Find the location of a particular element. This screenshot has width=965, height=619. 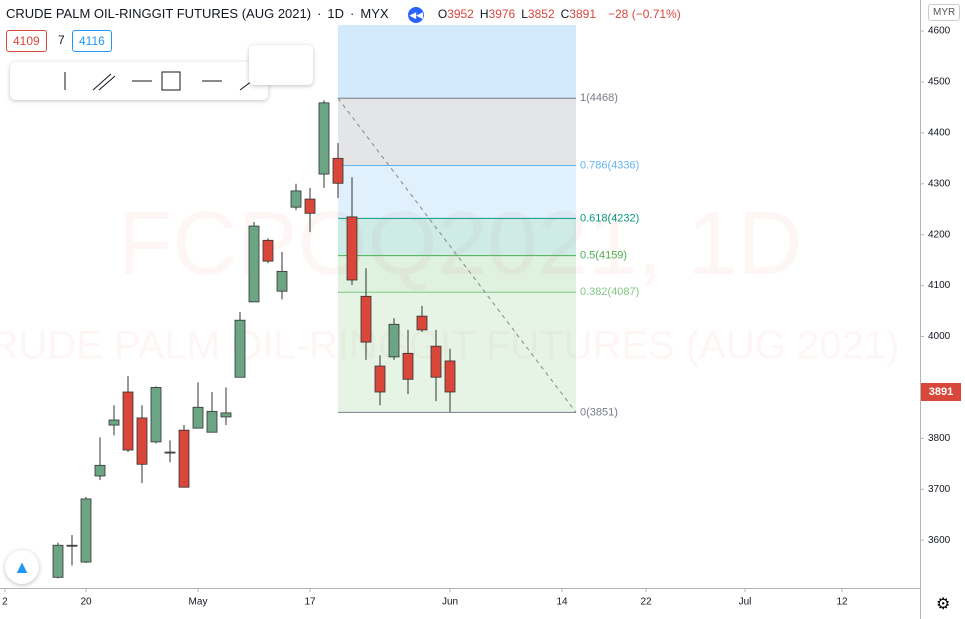

y-tick-label: 4400 is located at coordinates (939, 133).